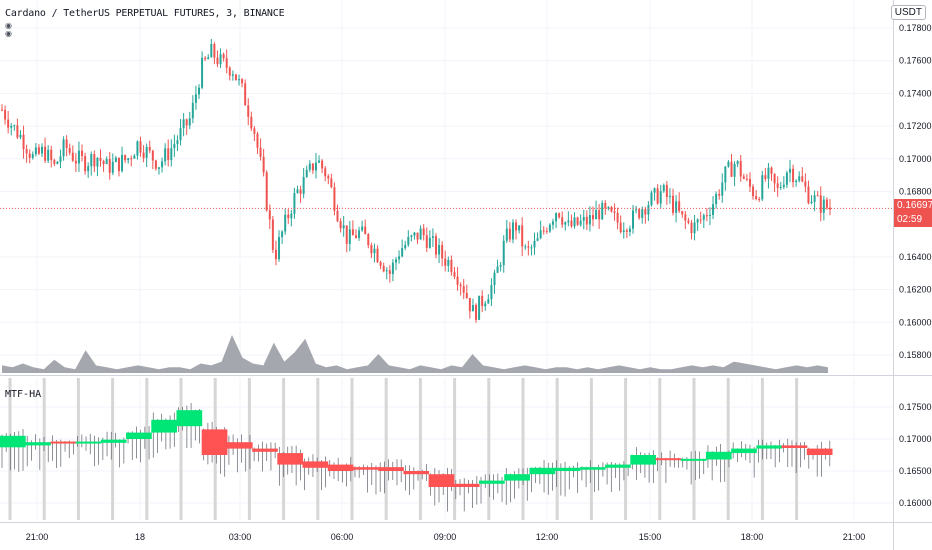 The width and height of the screenshot is (932, 550). What do you see at coordinates (915, 28) in the screenshot?
I see `price-axis-label: 0.17800` at bounding box center [915, 28].